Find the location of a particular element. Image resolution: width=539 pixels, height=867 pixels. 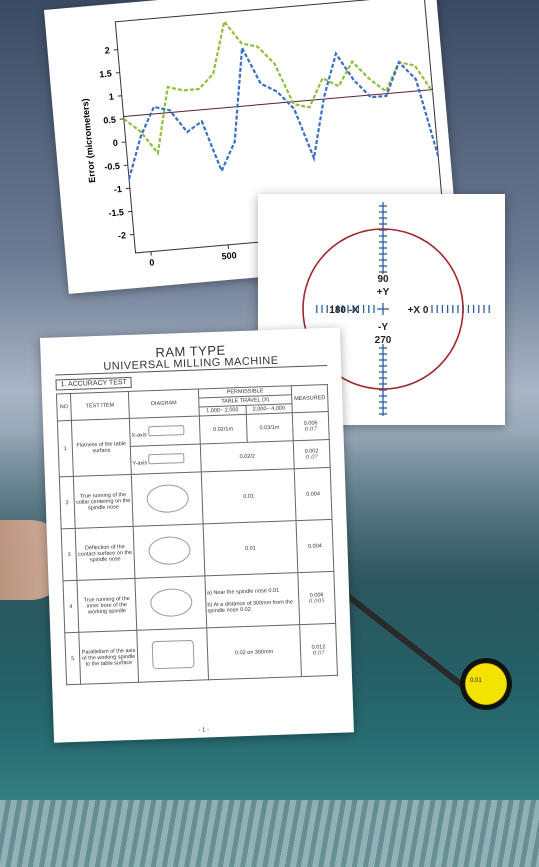

row-measured: 0.006 0.07 is located at coordinates (311, 426).